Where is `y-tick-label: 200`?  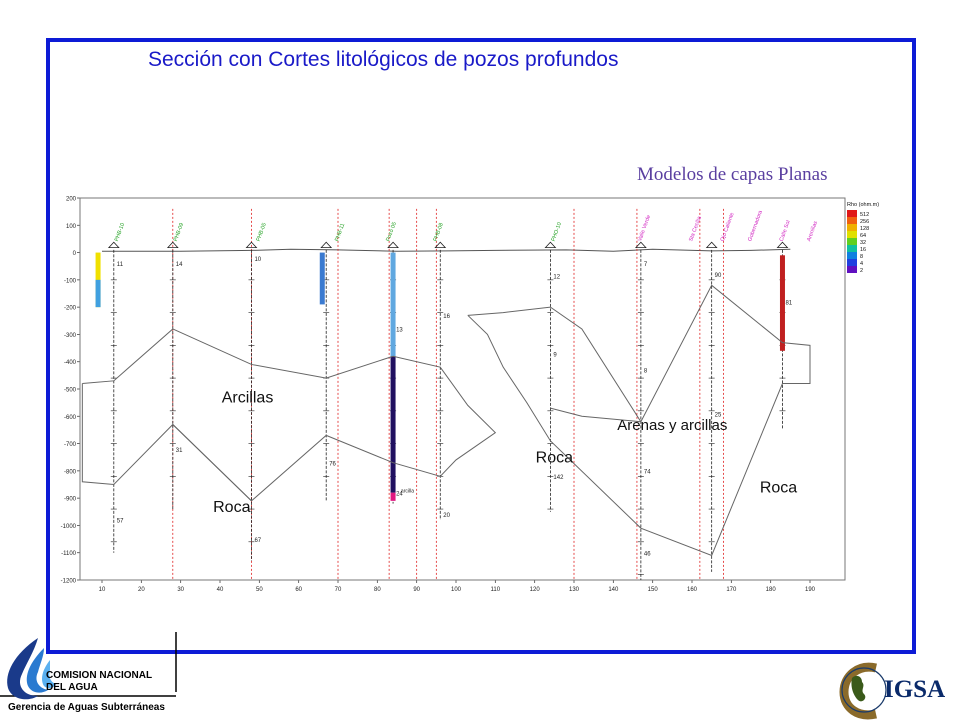
y-tick-label: 200 is located at coordinates (71, 200).